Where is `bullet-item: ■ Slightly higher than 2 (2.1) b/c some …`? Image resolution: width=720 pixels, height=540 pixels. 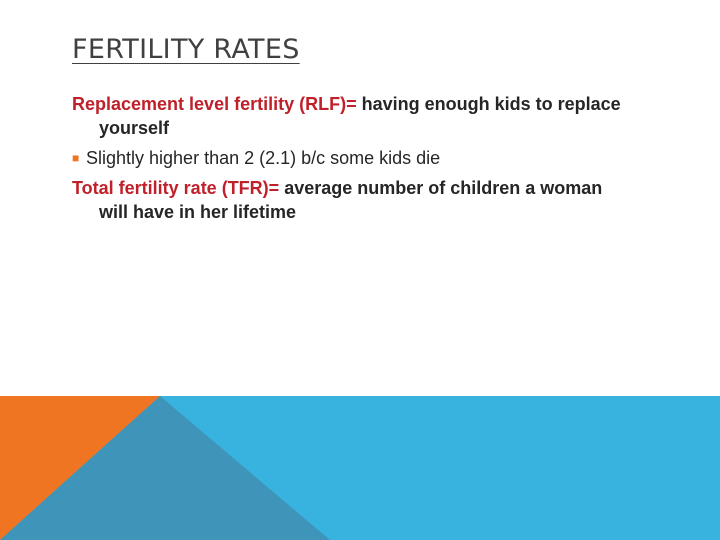
bullet-item: ■ Slightly higher than 2 (2.1) b/c some … is located at coordinates (352, 158).